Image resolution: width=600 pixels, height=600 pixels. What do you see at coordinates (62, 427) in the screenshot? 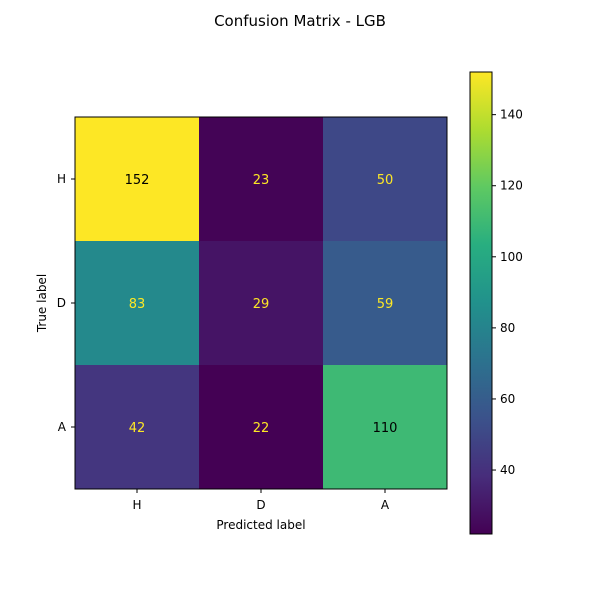
I see `y-tick-label: A` at bounding box center [62, 427].